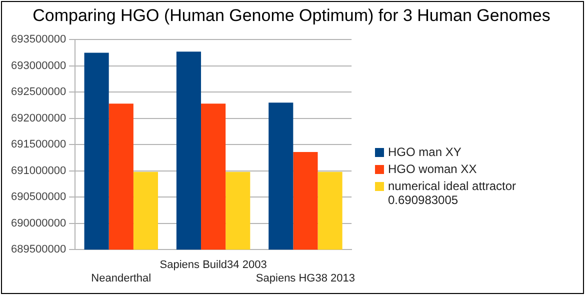 The height and width of the screenshot is (295, 585). What do you see at coordinates (38, 118) in the screenshot?
I see `y-tick-label: 692000000` at bounding box center [38, 118].